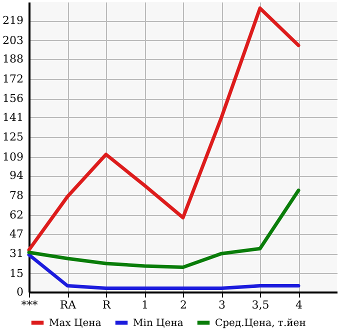  I want to click on x-tick-label: 3,5, so click(261, 305).